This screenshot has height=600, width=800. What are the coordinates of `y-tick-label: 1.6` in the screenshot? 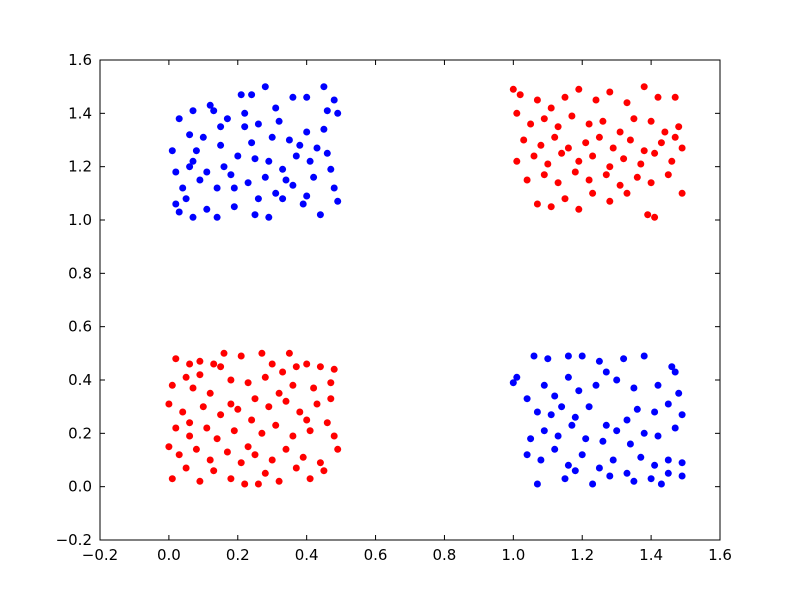 It's located at (80, 60).